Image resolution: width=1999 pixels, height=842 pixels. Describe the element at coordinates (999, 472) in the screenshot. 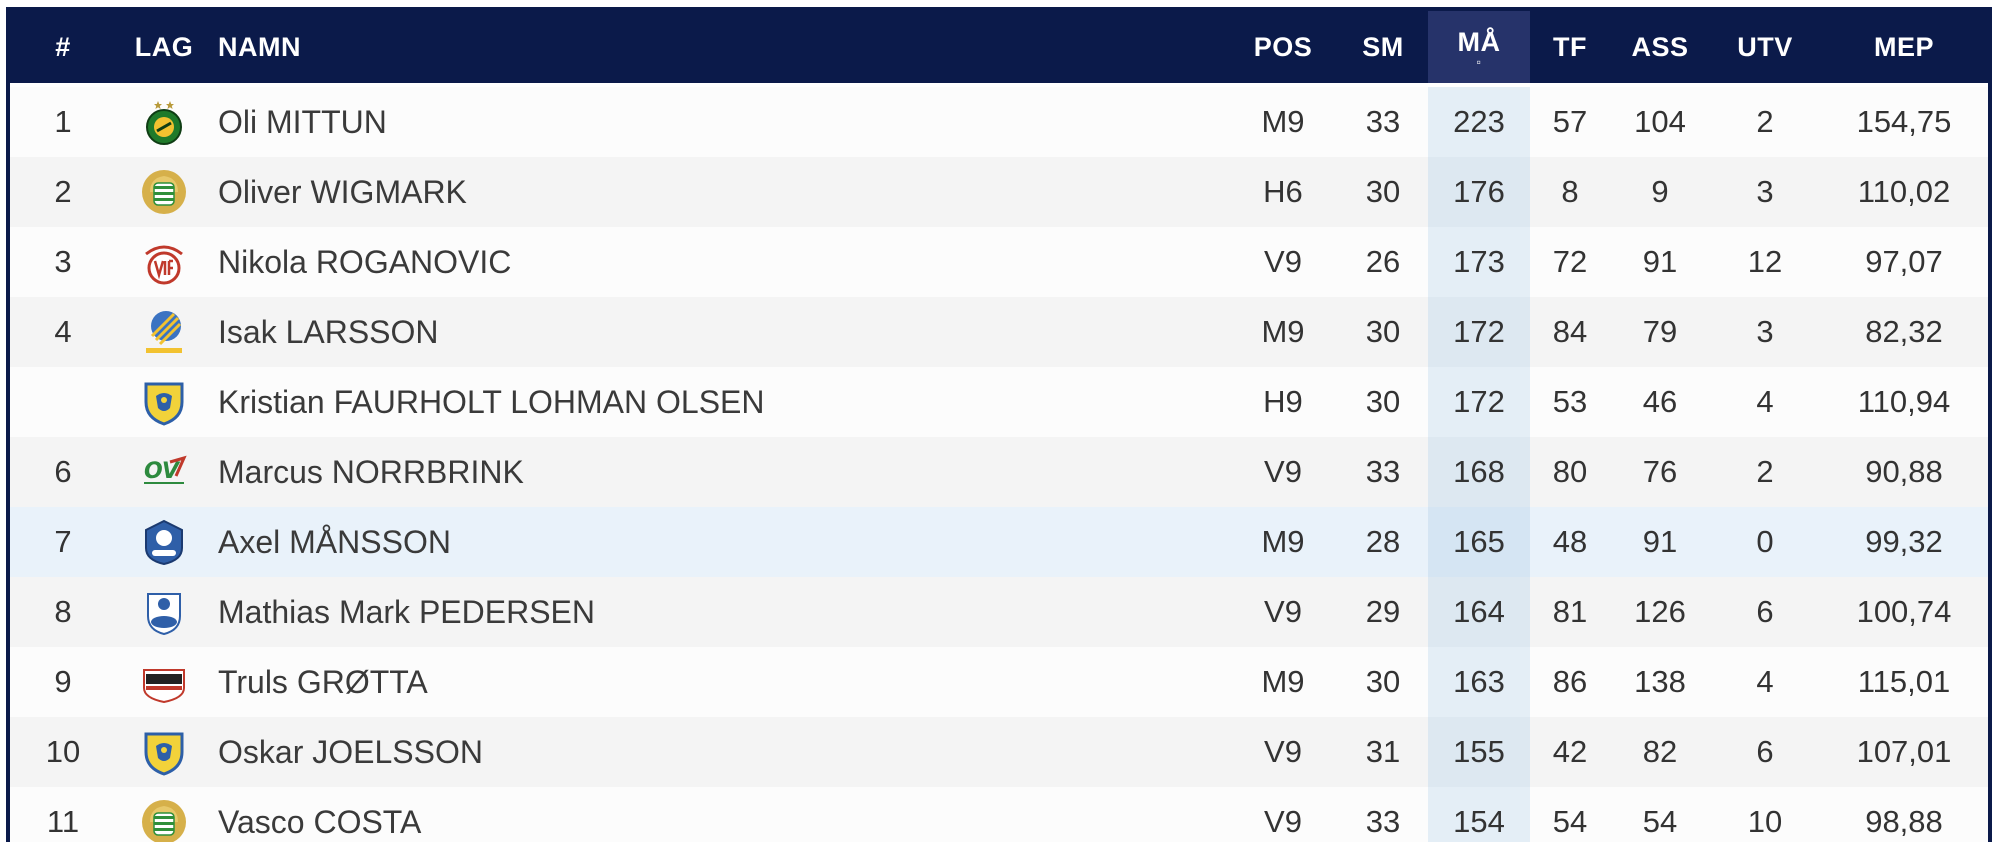

I see `table-row: 6 OV Marcus NORRBRINK V9 33 168 80 76 2 90,88` at that location.